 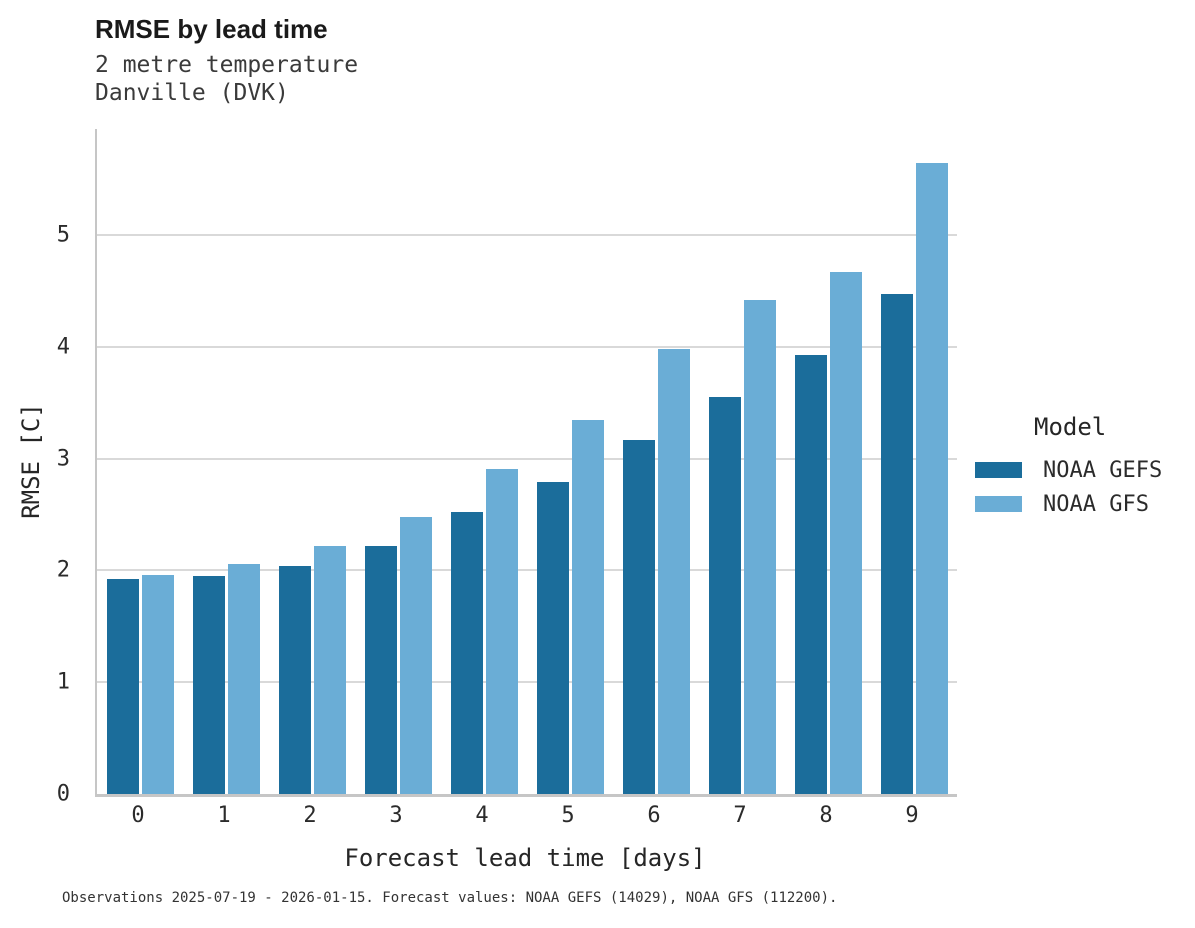 What do you see at coordinates (525, 858) in the screenshot?
I see `x-axis-label: Forecast lead time [days]` at bounding box center [525, 858].